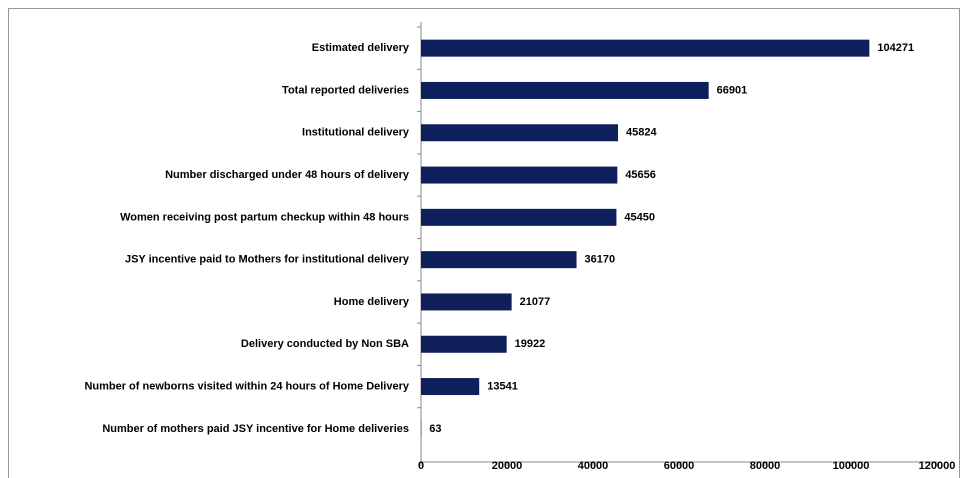  I want to click on x-tick-label: 20000, so click(507, 466).